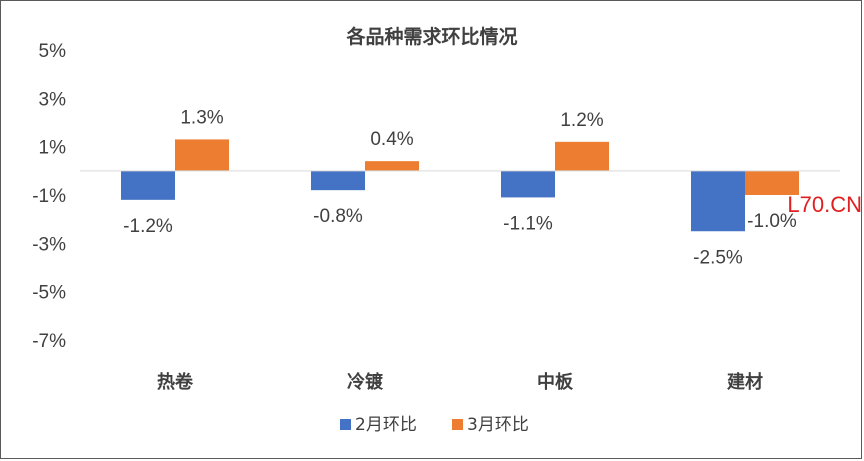 The width and height of the screenshot is (864, 461). Describe the element at coordinates (460, 382) in the screenshot. I see `x-axis-categories: 热卷 冷镀 中板 建材` at that location.